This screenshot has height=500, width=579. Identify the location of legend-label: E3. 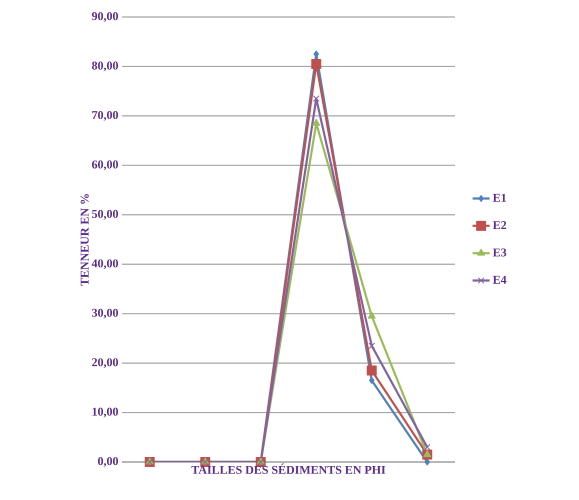
(499, 252).